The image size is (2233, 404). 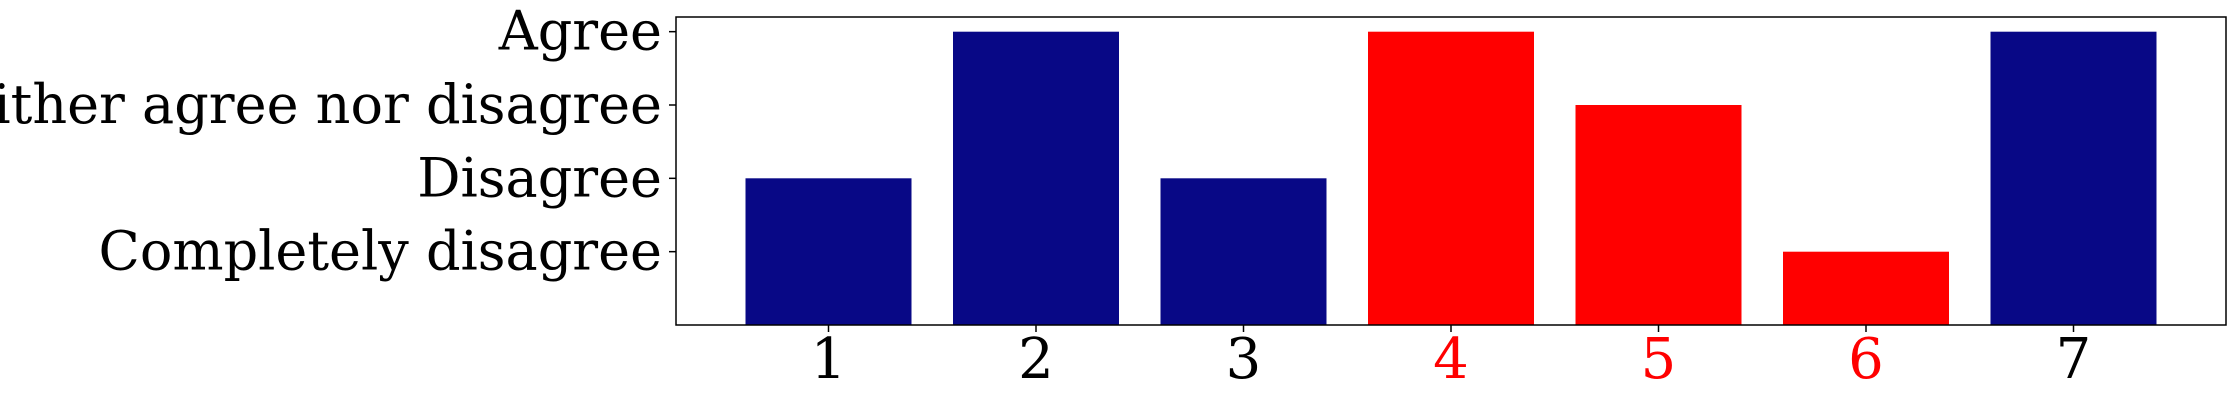 I want to click on x-tick-label: 6, so click(x=1866, y=359).